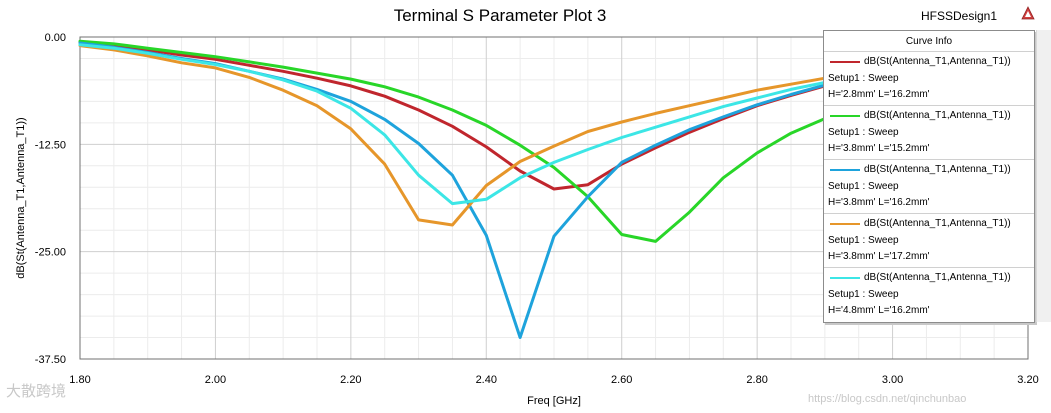 The width and height of the screenshot is (1051, 413). Describe the element at coordinates (879, 148) in the screenshot. I see `legend-entry-params: H='3.8mm' L='15.2mm'` at that location.